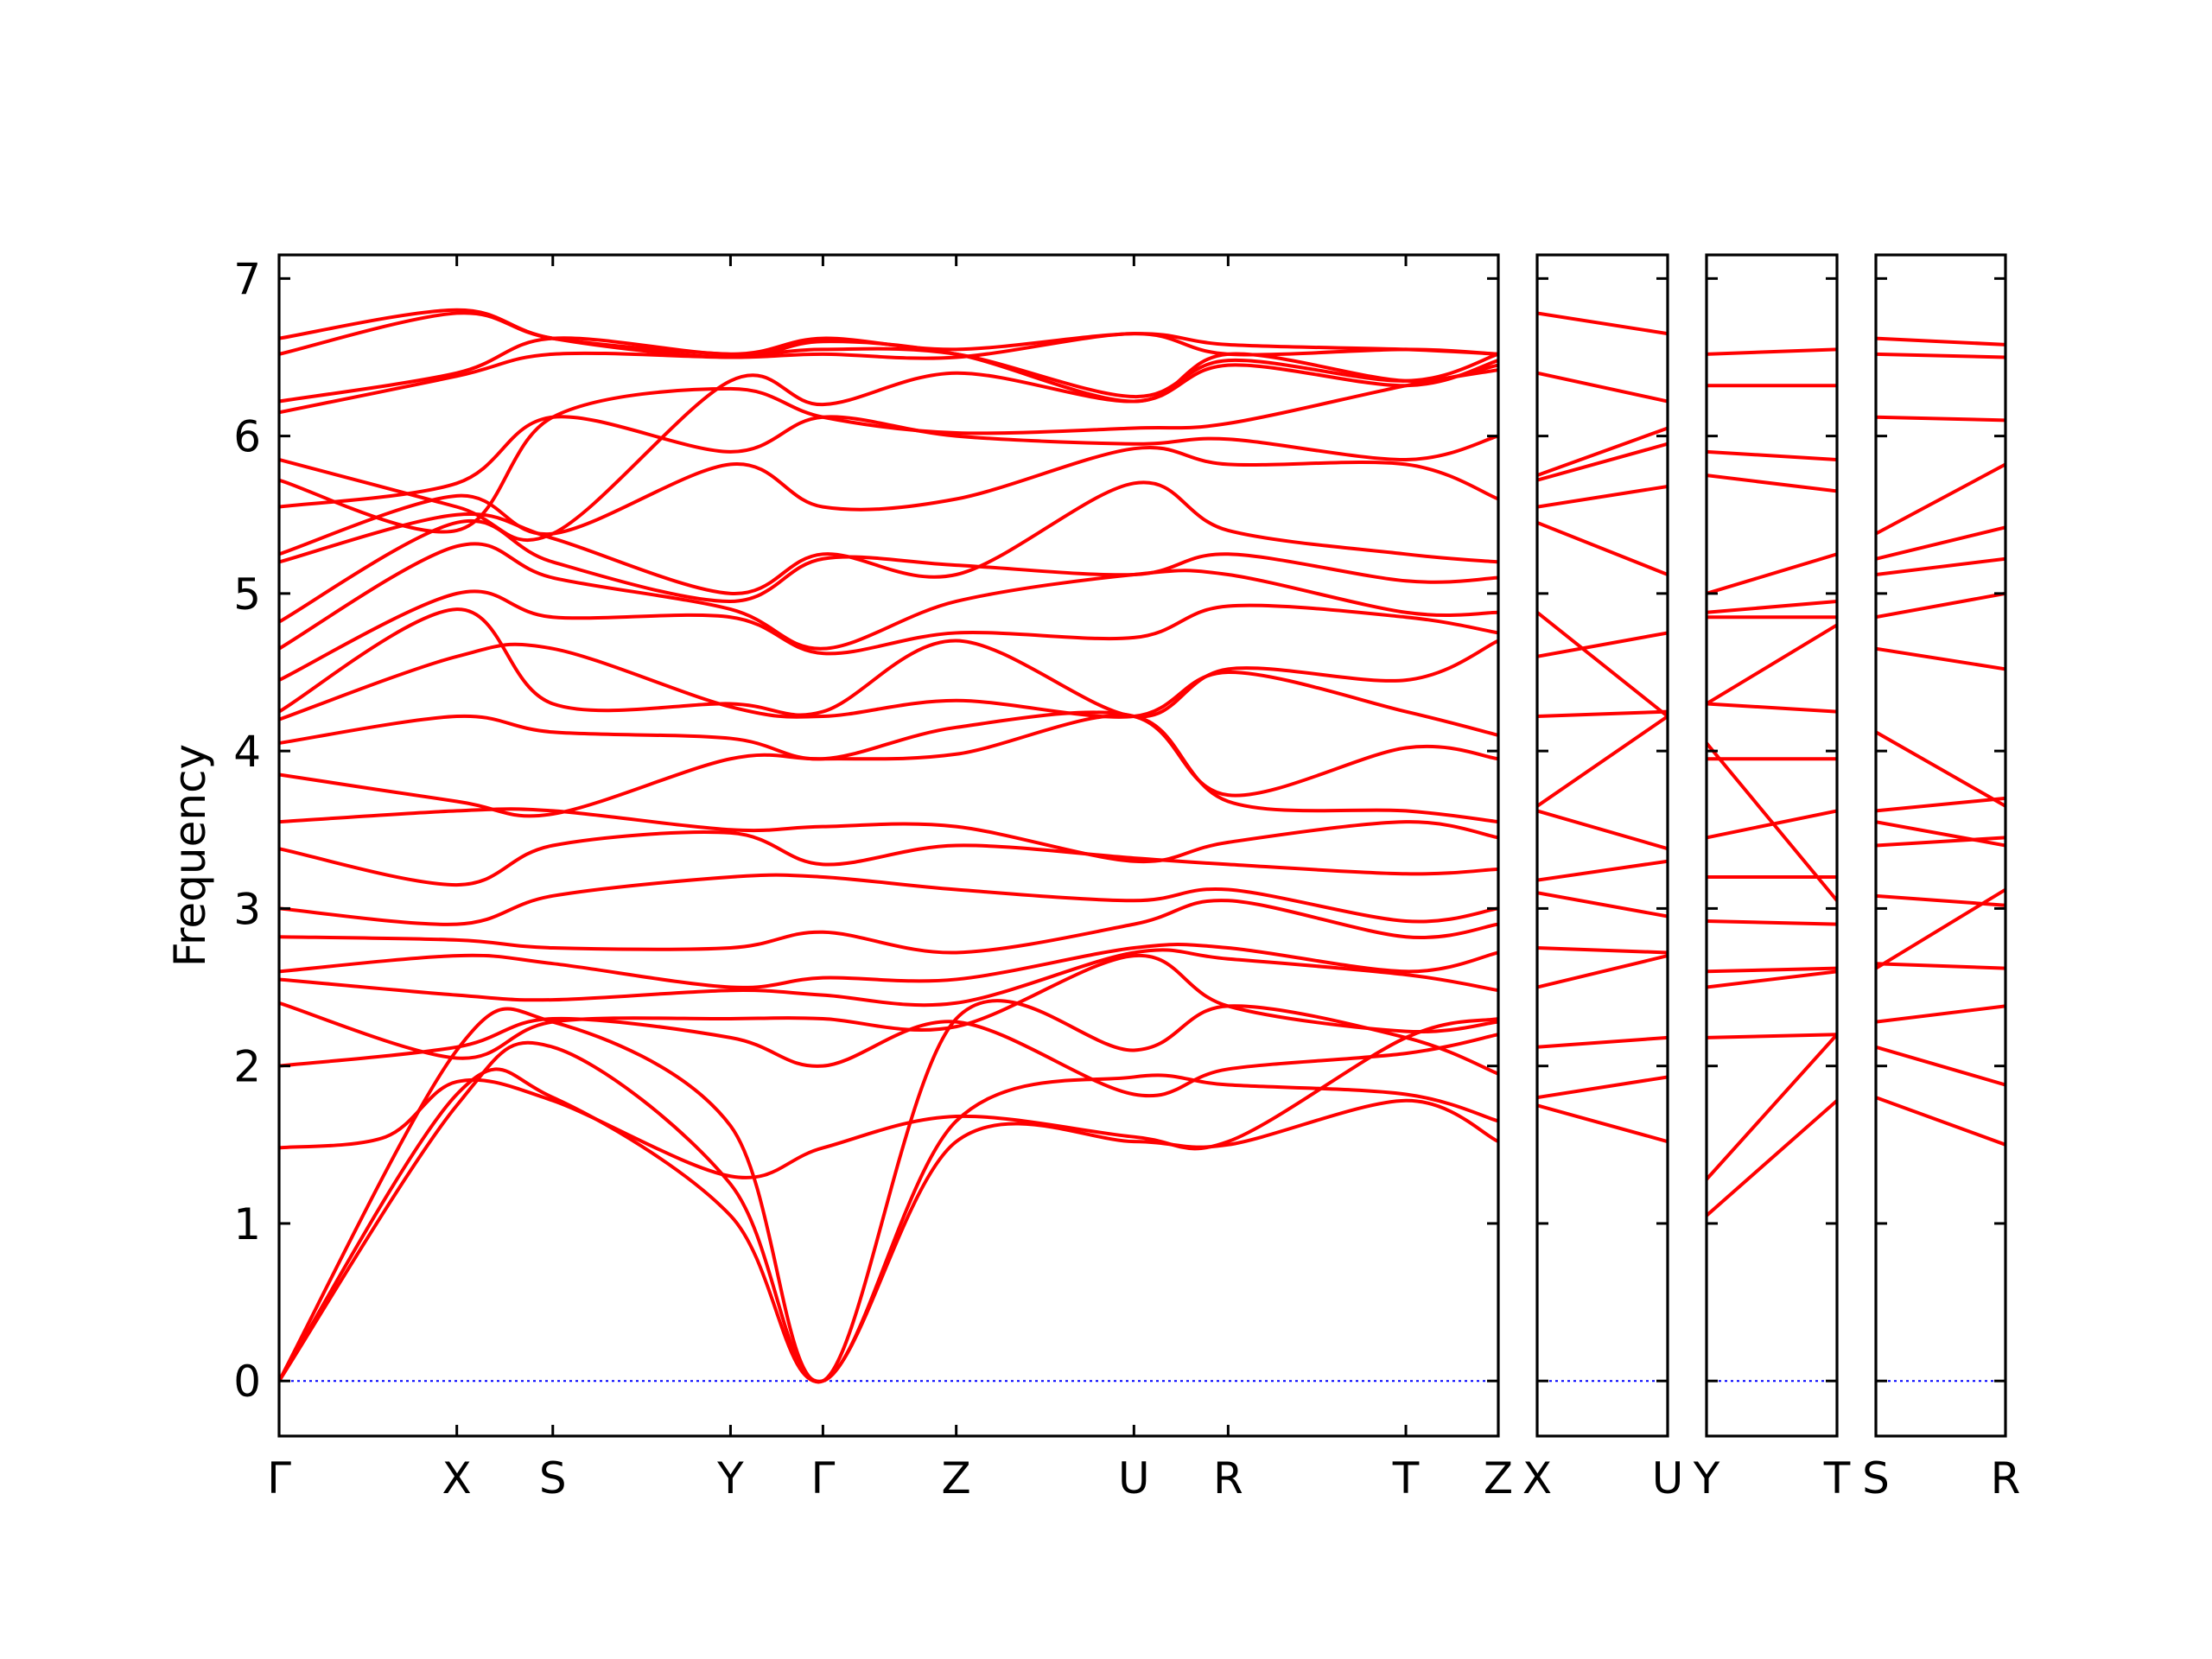  Describe the element at coordinates (247, 1382) in the screenshot. I see `y-tick-label: 0` at that location.